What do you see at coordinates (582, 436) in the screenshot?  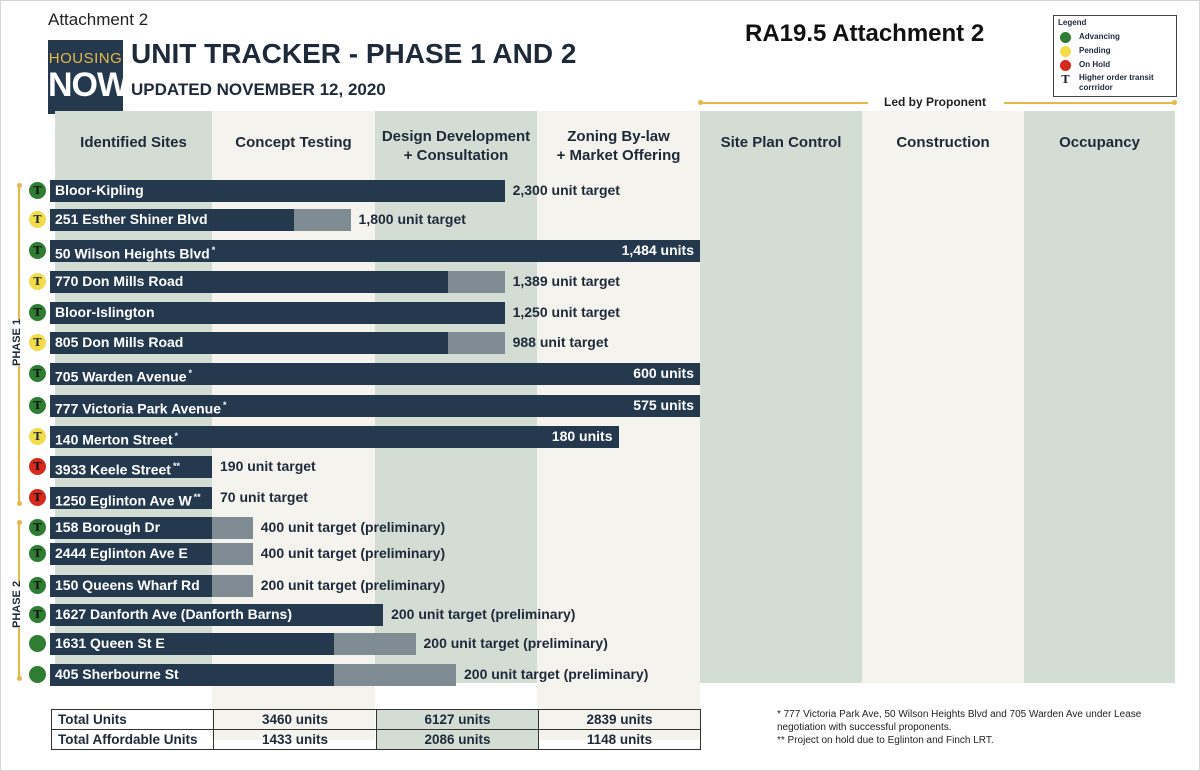 I see `unit-target-label: 180 units` at bounding box center [582, 436].